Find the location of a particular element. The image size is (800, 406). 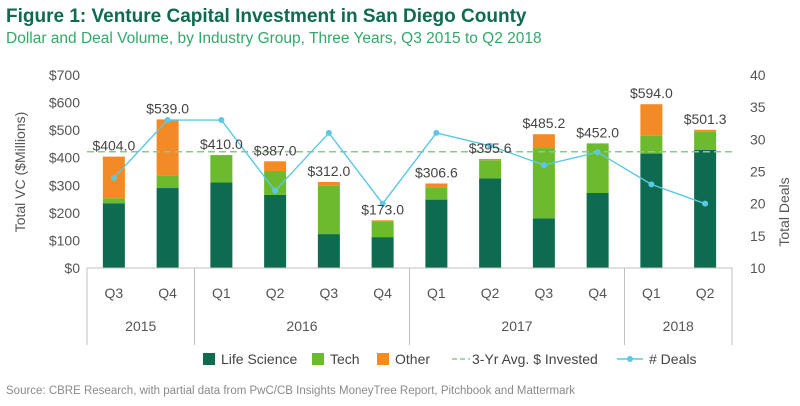

y-tick-label: $400 is located at coordinates (64, 158).